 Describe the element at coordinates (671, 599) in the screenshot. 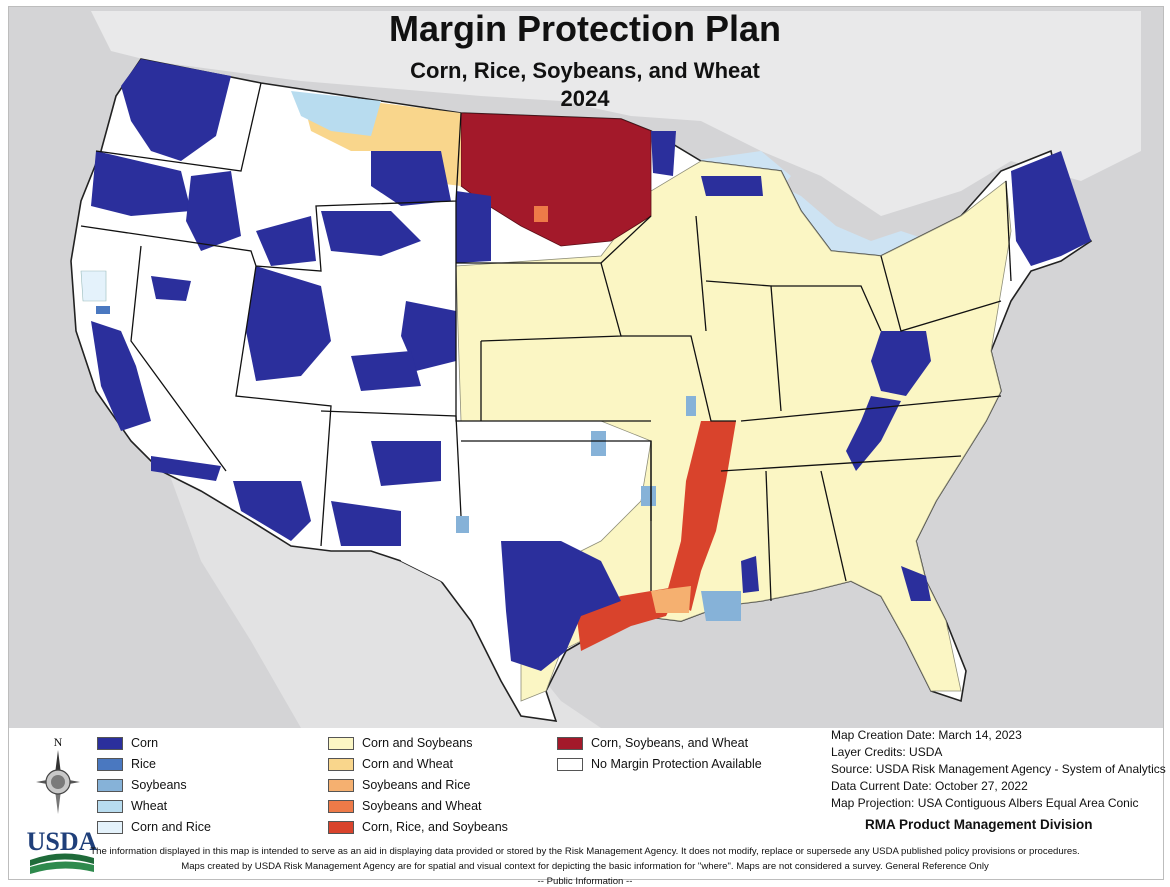

I see `region-soy-rice` at that location.